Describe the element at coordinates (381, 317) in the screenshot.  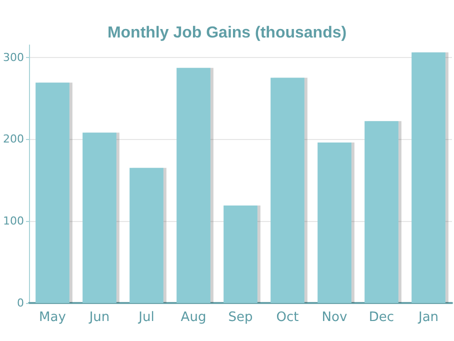
I see `x-tick-label: Dec` at that location.